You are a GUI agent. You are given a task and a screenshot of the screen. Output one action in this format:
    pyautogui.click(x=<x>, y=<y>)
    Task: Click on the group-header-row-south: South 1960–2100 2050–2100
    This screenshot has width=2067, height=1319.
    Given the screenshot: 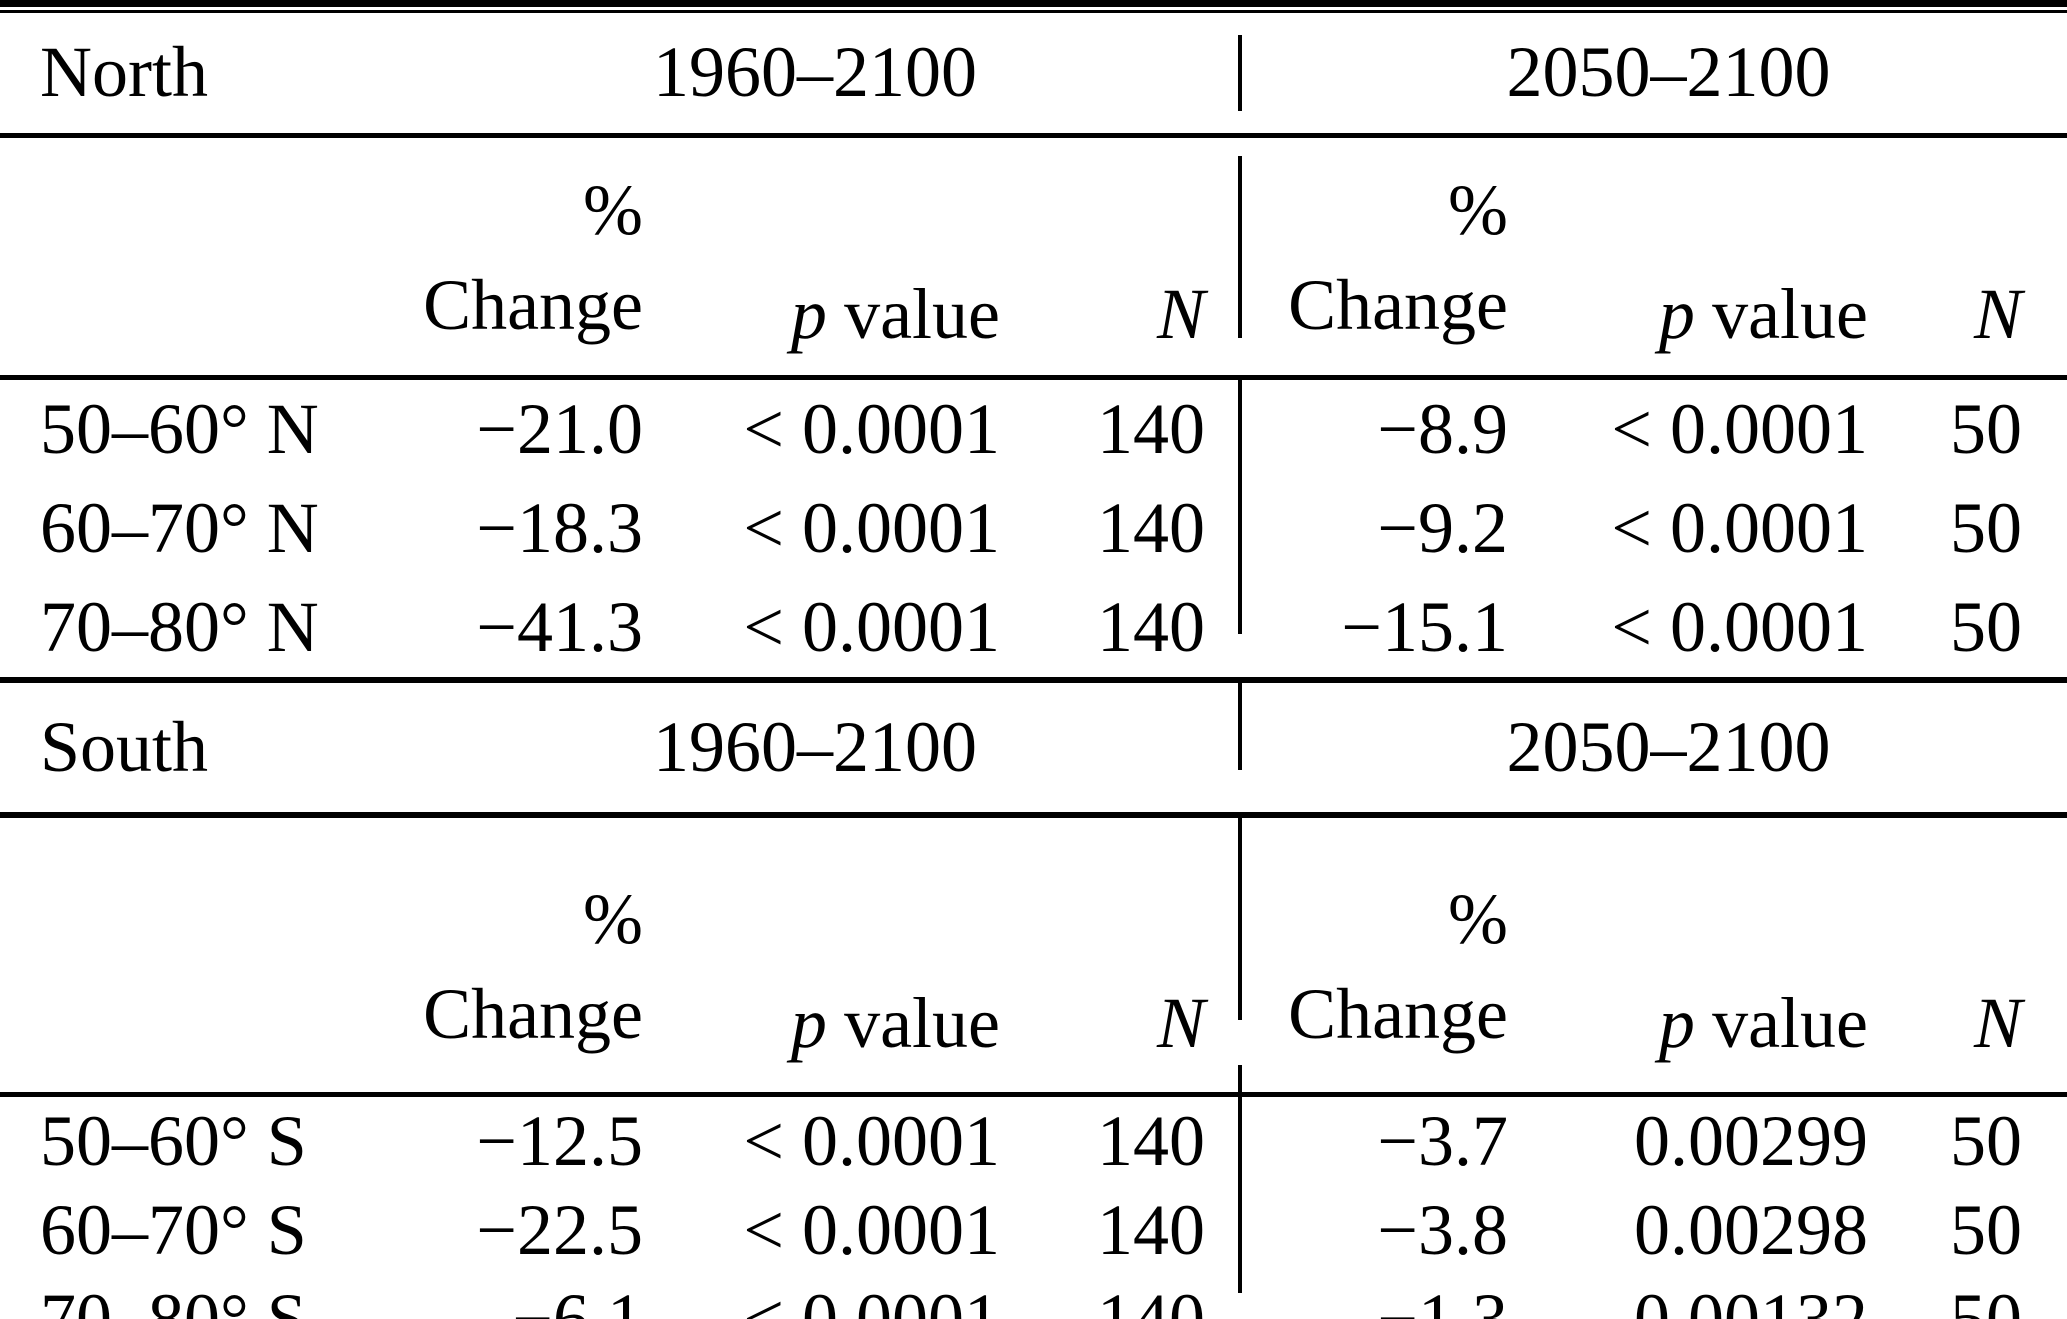 What is the action you would take?
    pyautogui.click(x=1033, y=747)
    